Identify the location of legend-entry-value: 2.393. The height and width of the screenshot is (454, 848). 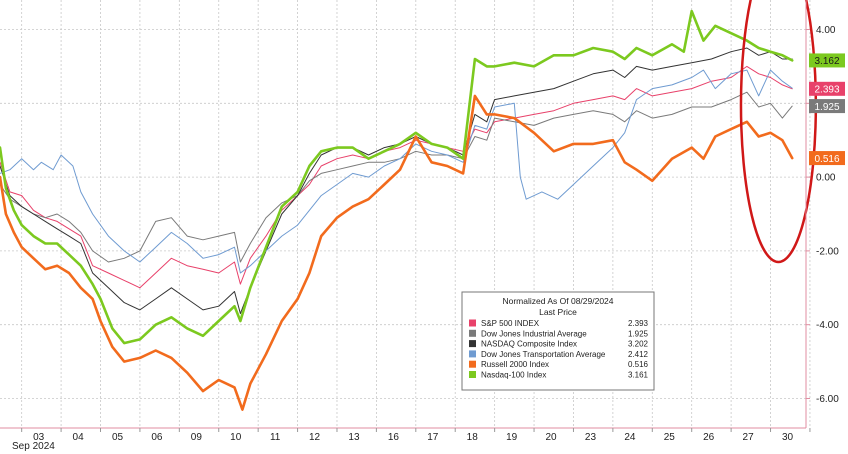
(638, 323).